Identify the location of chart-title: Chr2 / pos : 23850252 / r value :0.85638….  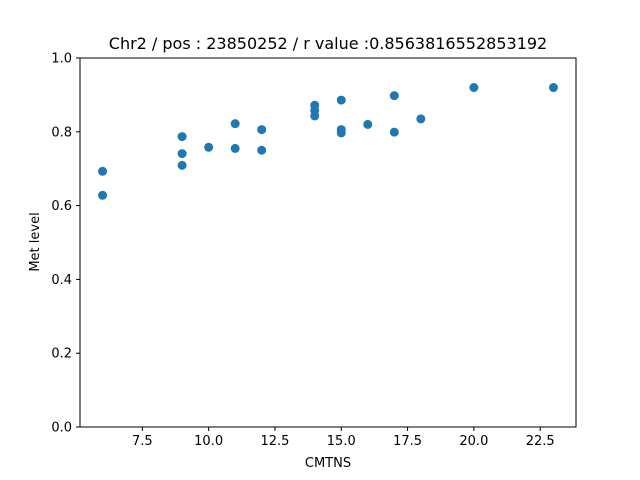
(328, 43).